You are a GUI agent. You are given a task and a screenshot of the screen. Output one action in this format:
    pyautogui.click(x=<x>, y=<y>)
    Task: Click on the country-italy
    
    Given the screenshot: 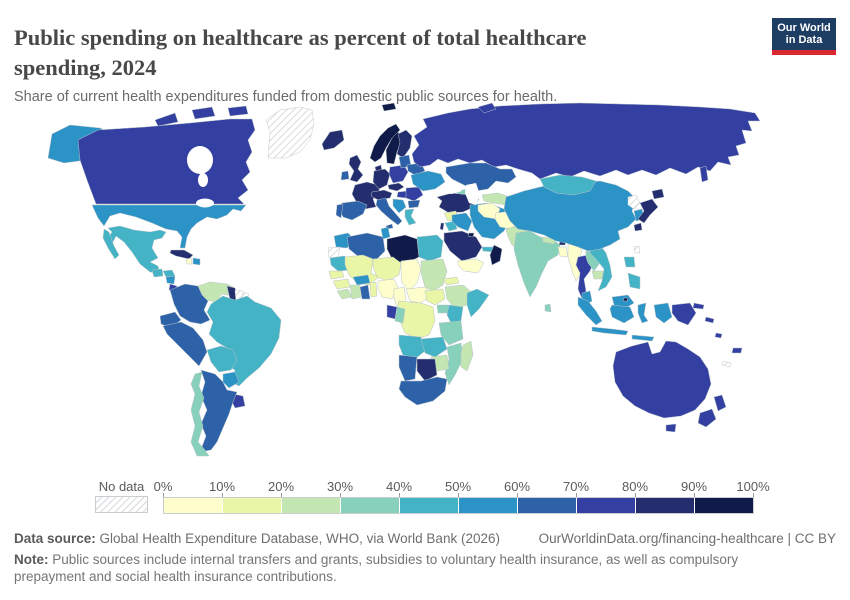 What is the action you would take?
    pyautogui.click(x=389, y=211)
    